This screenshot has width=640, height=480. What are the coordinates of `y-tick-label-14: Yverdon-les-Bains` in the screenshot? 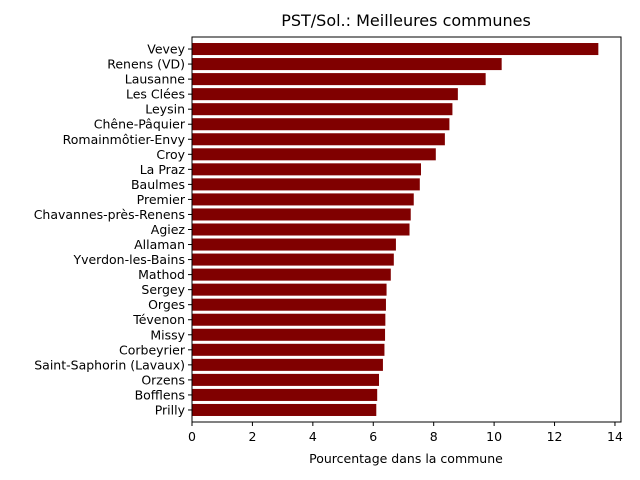 It's located at (128, 259).